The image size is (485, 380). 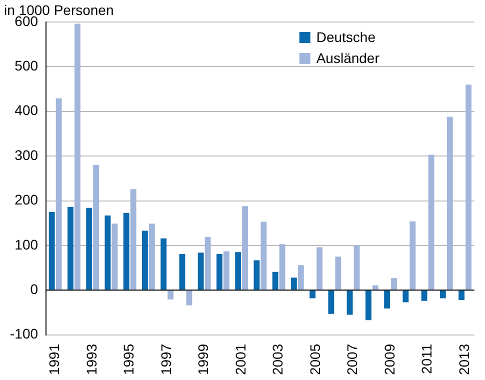 What do you see at coordinates (278, 360) in the screenshot?
I see `x-tick-label: 2003` at bounding box center [278, 360].